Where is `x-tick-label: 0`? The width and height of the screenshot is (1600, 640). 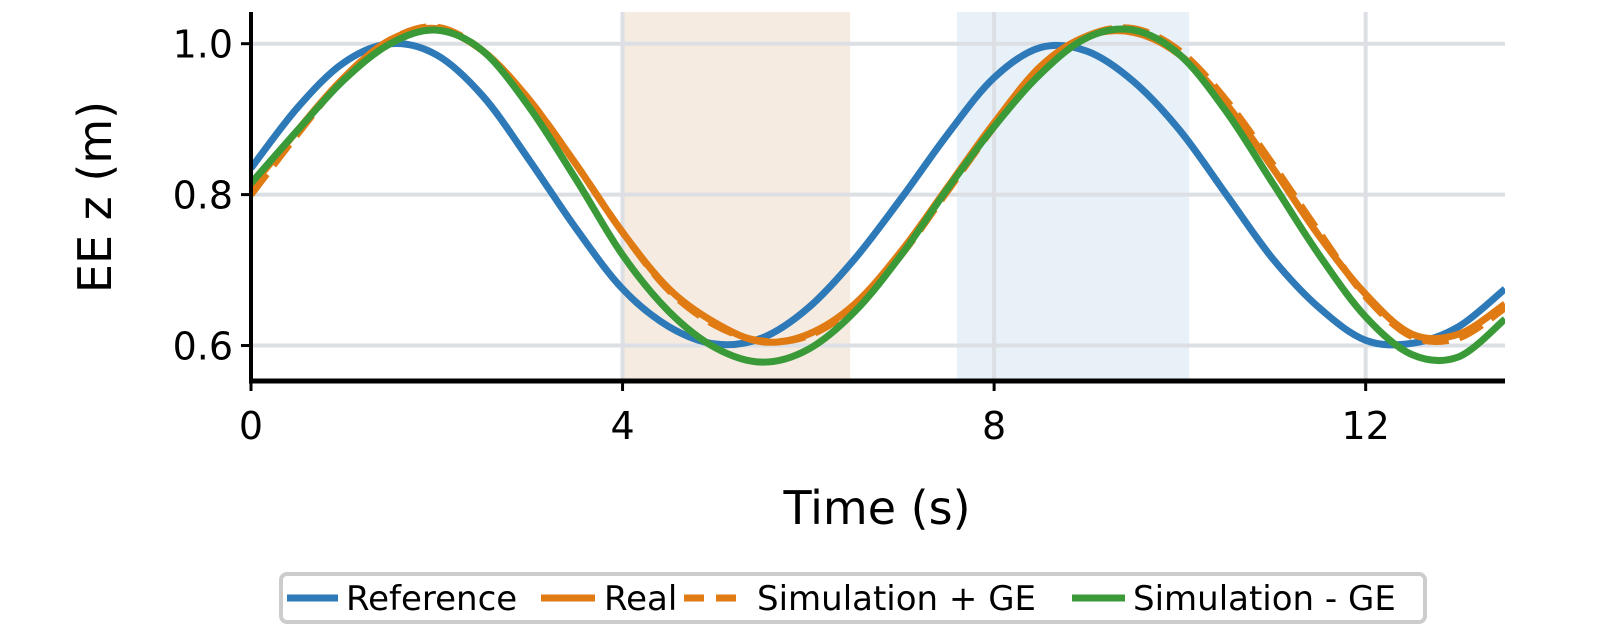
x-tick-label: 0 is located at coordinates (251, 426).